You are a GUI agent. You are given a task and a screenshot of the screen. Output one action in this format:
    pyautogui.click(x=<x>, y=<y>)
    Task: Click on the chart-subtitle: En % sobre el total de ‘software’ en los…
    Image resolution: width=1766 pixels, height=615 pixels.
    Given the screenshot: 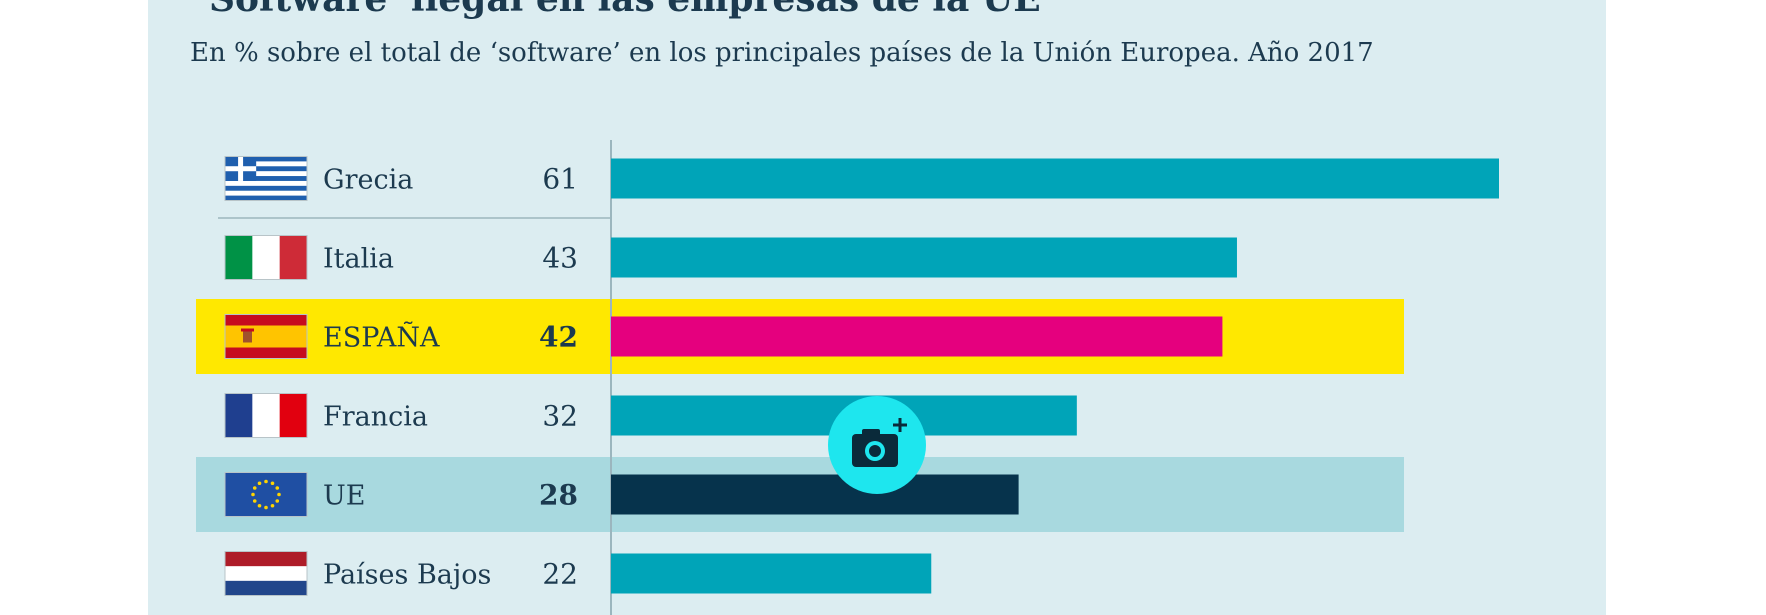 What is the action you would take?
    pyautogui.click(x=782, y=53)
    